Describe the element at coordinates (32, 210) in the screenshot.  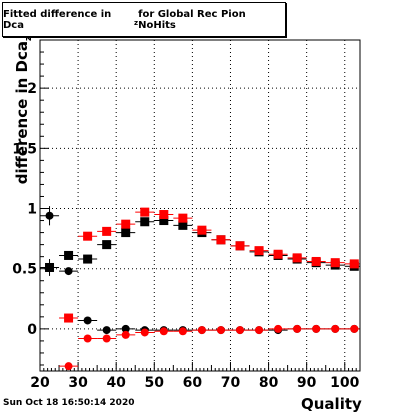
I see `y-tick-label: 1` at that location.